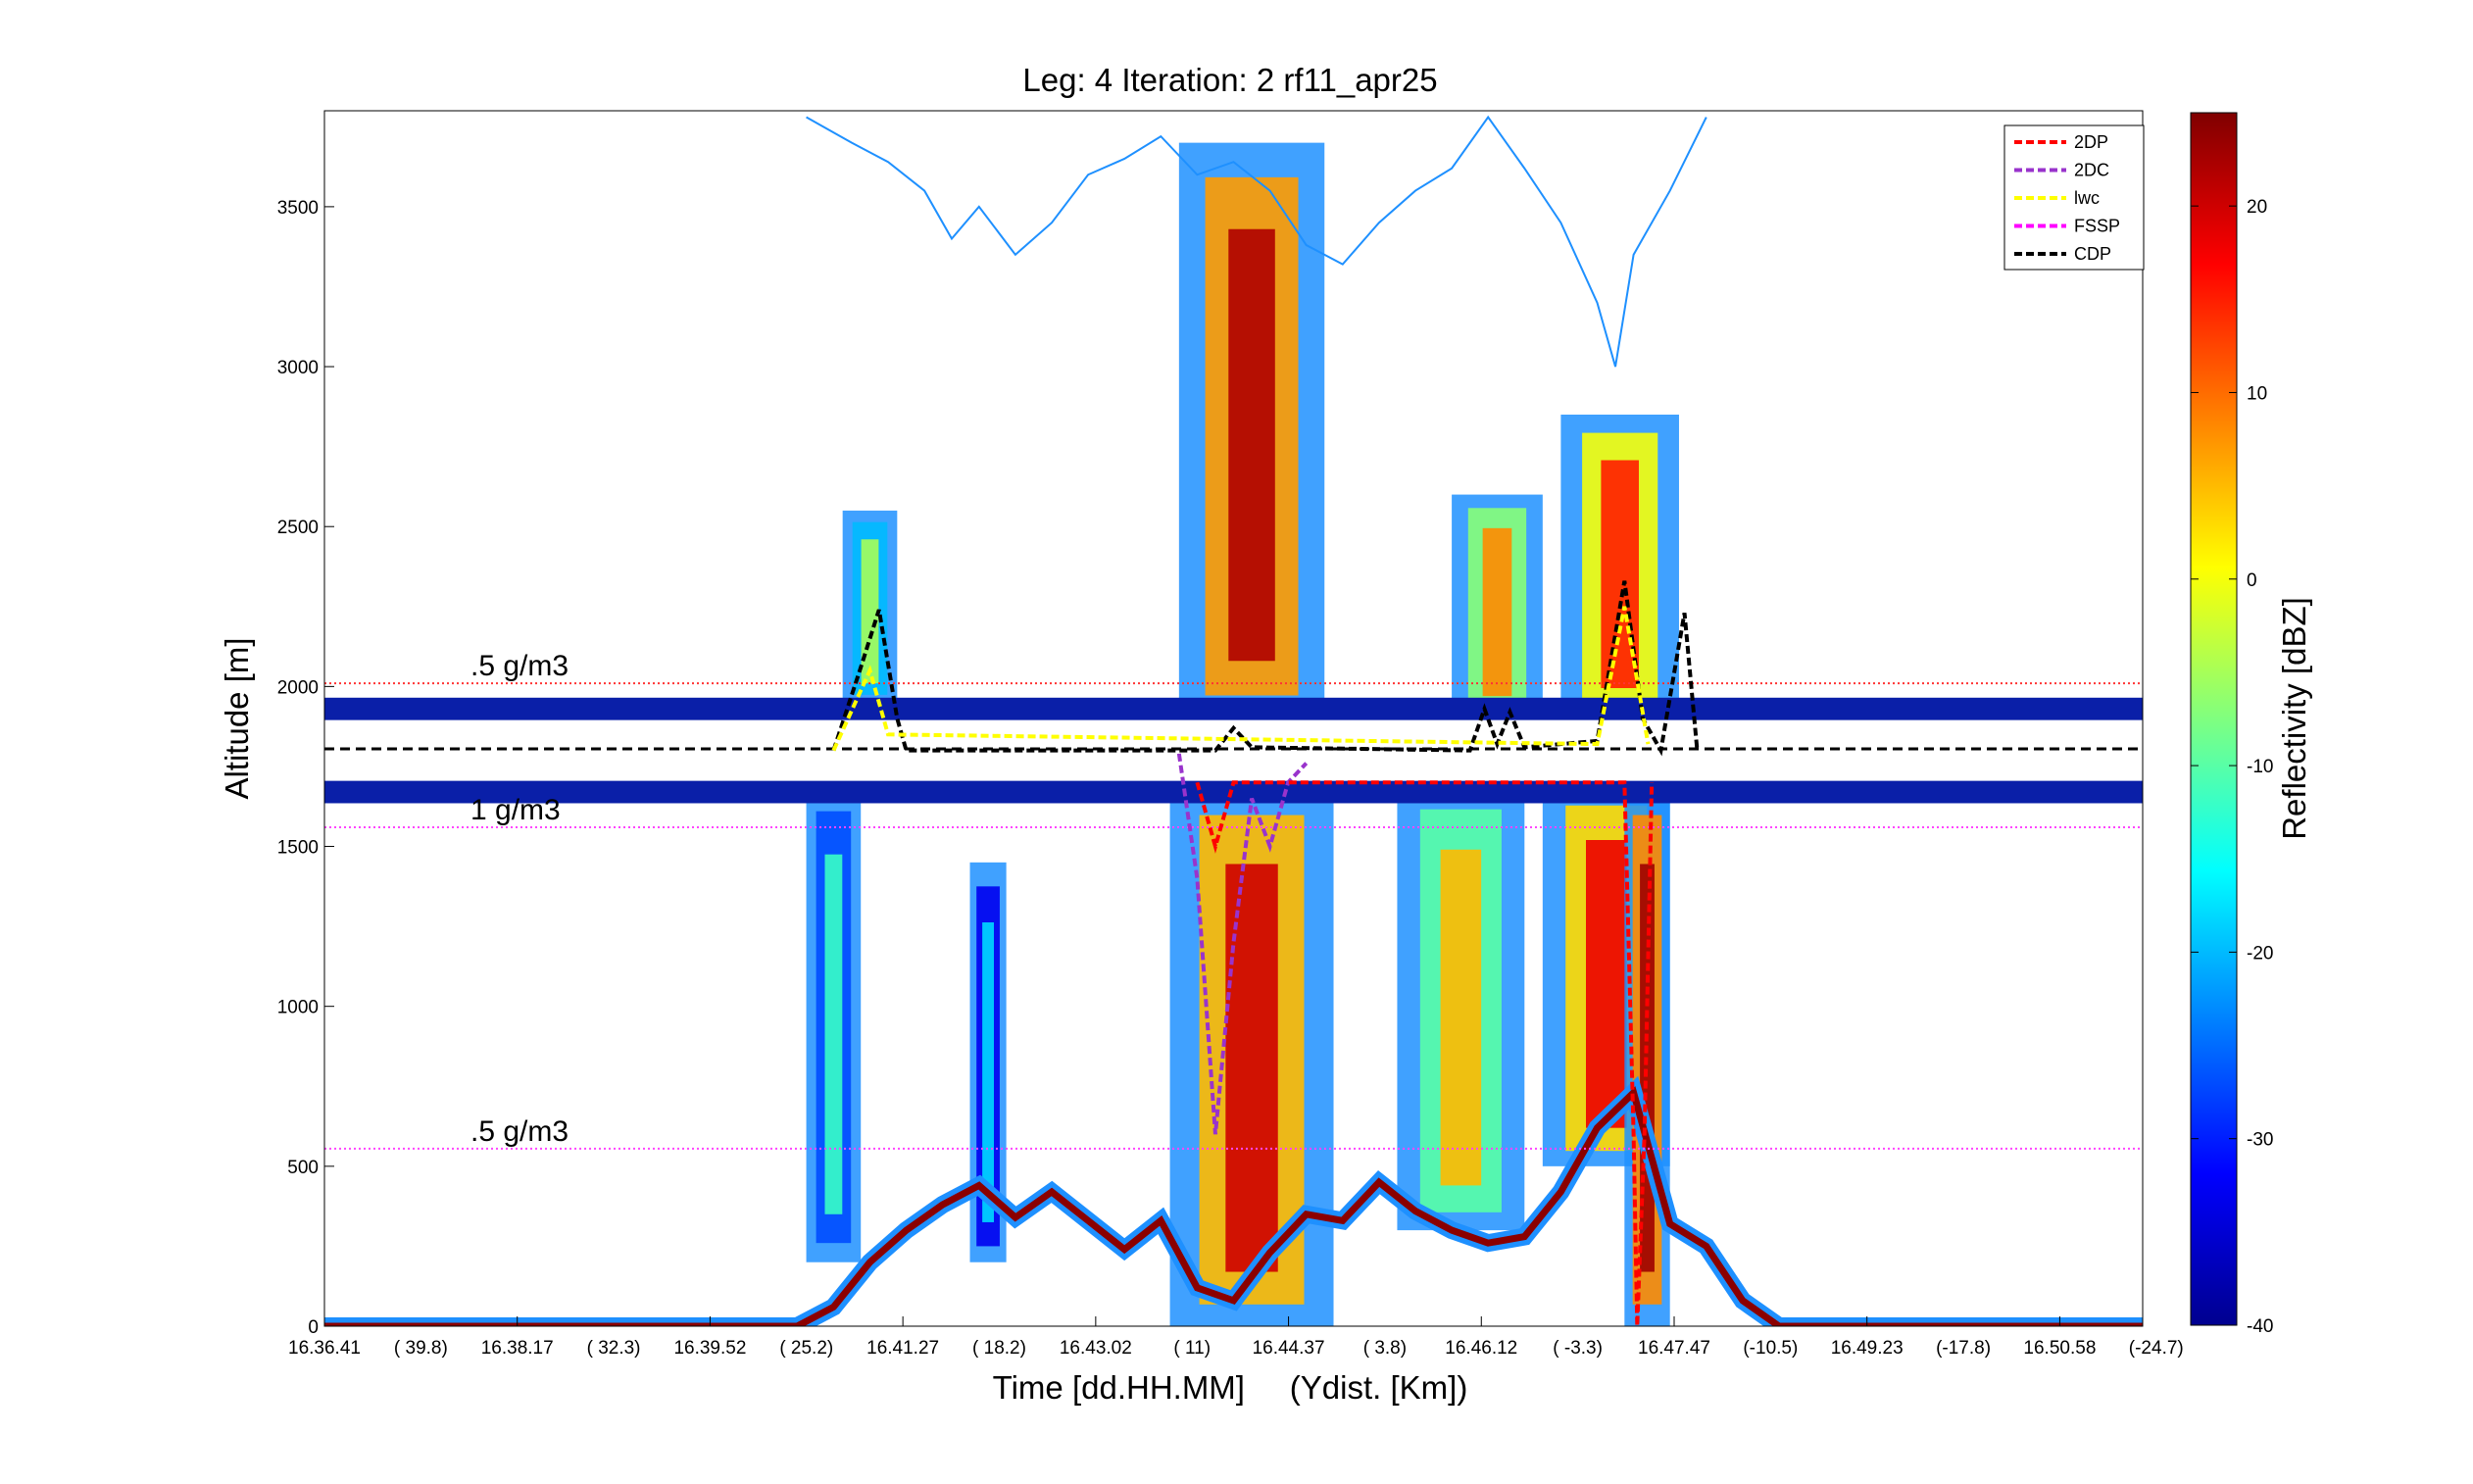  I want to click on y-tick-label: 1000, so click(298, 1008).